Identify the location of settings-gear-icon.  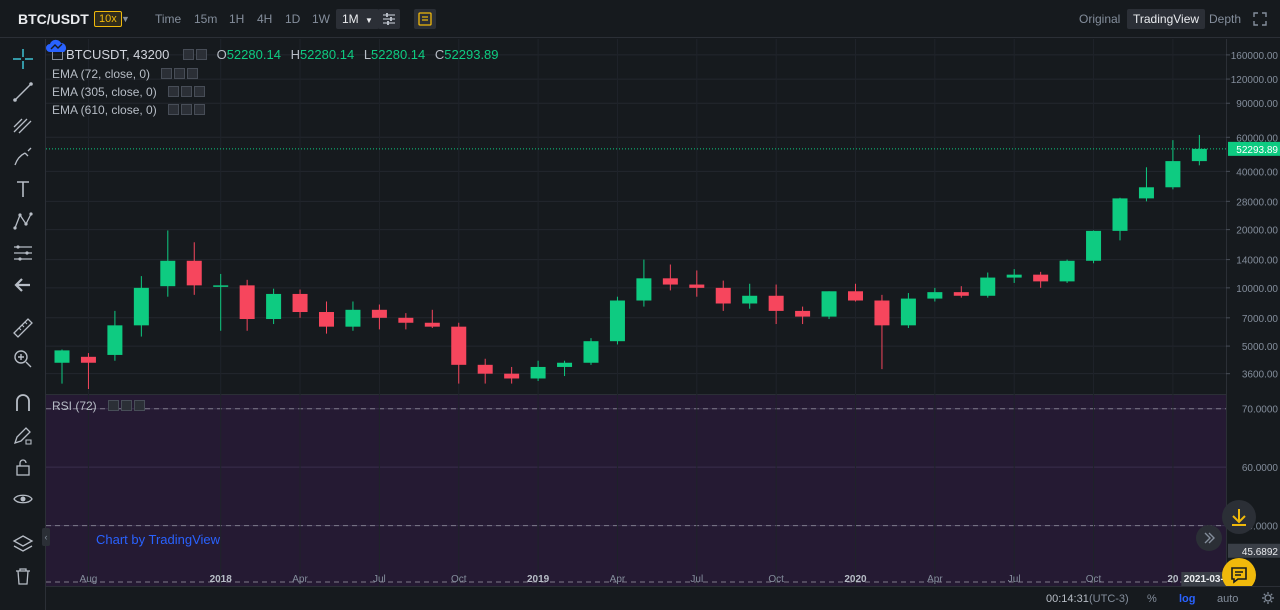
(1268, 598).